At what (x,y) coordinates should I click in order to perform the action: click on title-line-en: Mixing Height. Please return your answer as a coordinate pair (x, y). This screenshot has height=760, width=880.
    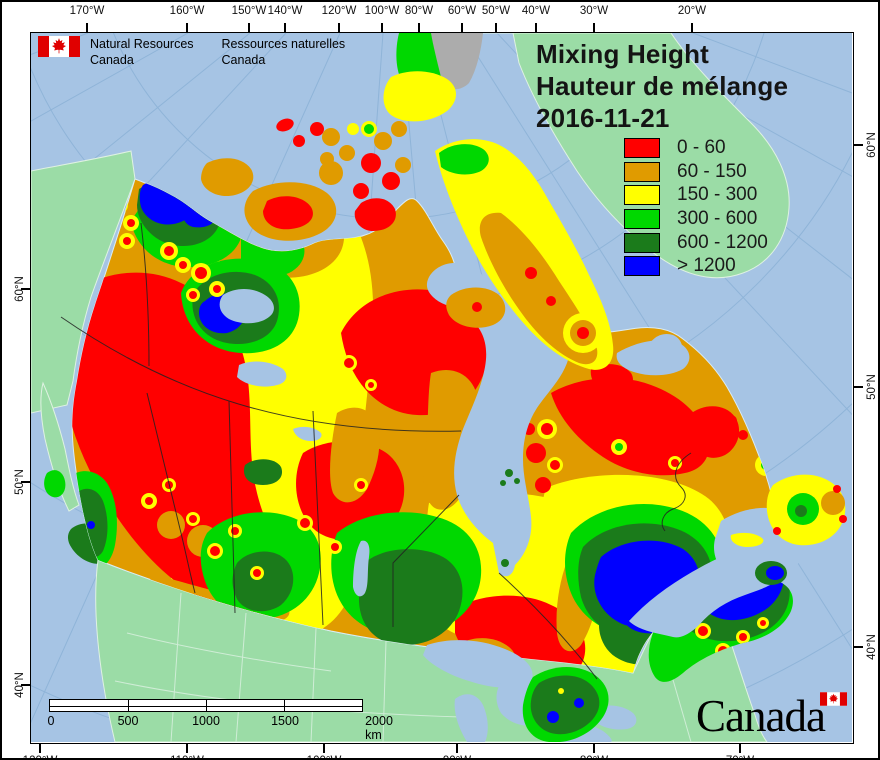
    Looking at the image, I should click on (623, 54).